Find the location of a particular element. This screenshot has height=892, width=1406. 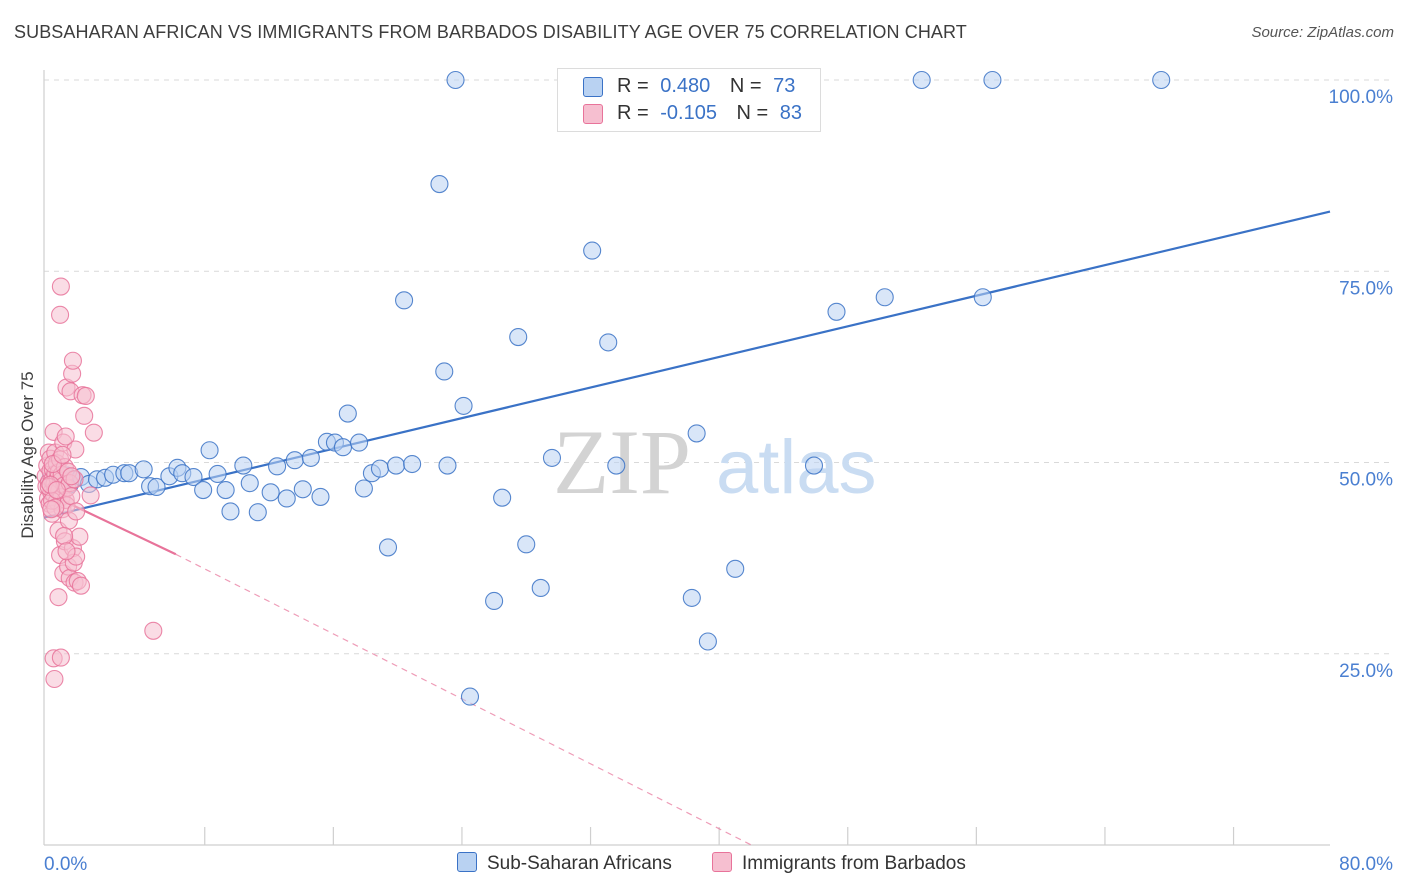

x-tick-label-max: 80.0% is located at coordinates (1366, 864).